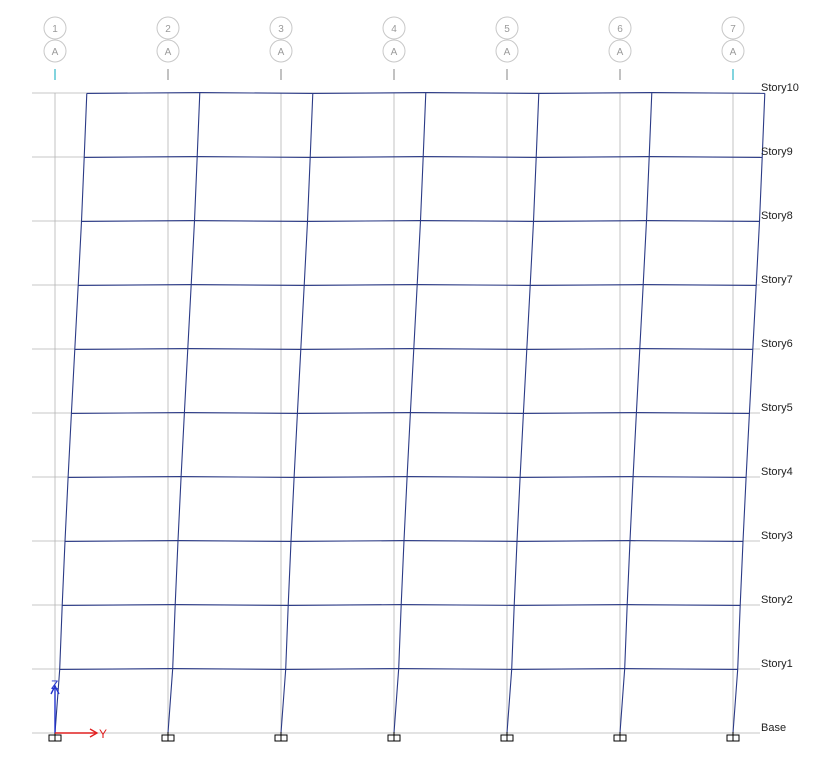 The height and width of the screenshot is (767, 815). I want to click on grid-bubble-number: 5, so click(507, 29).